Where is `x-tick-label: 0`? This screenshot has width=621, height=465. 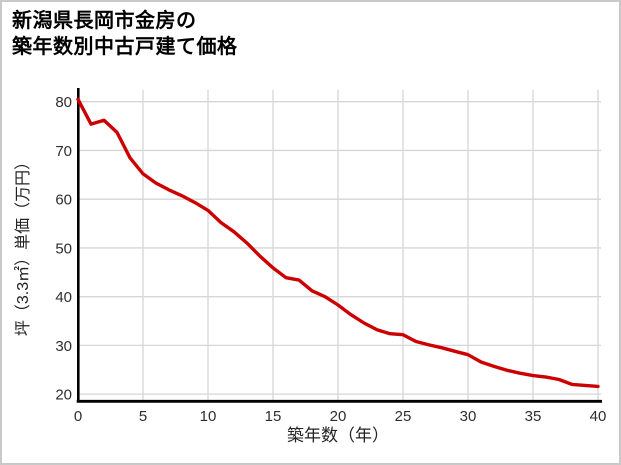
x-tick-label: 0 is located at coordinates (78, 416).